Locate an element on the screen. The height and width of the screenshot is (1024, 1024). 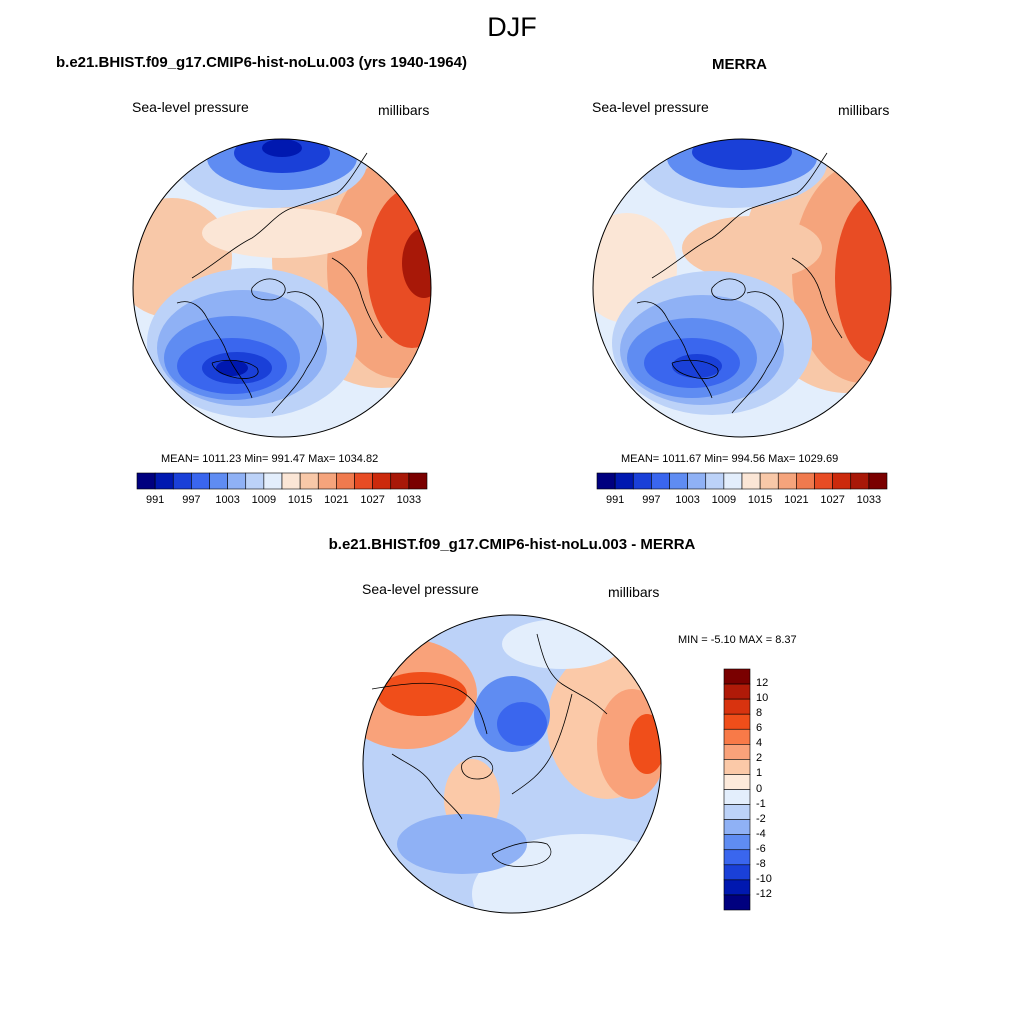
panel3-map is located at coordinates (512, 764).